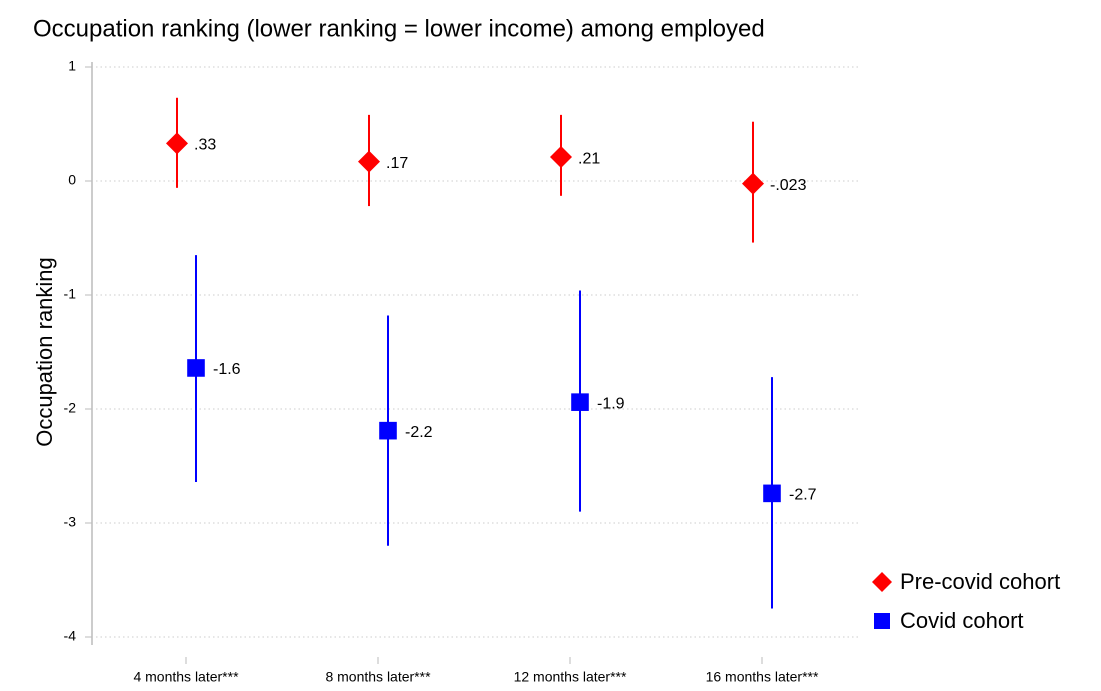 Image resolution: width=1101 pixels, height=691 pixels. Describe the element at coordinates (803, 495) in the screenshot. I see `data-label: -2.7` at that location.